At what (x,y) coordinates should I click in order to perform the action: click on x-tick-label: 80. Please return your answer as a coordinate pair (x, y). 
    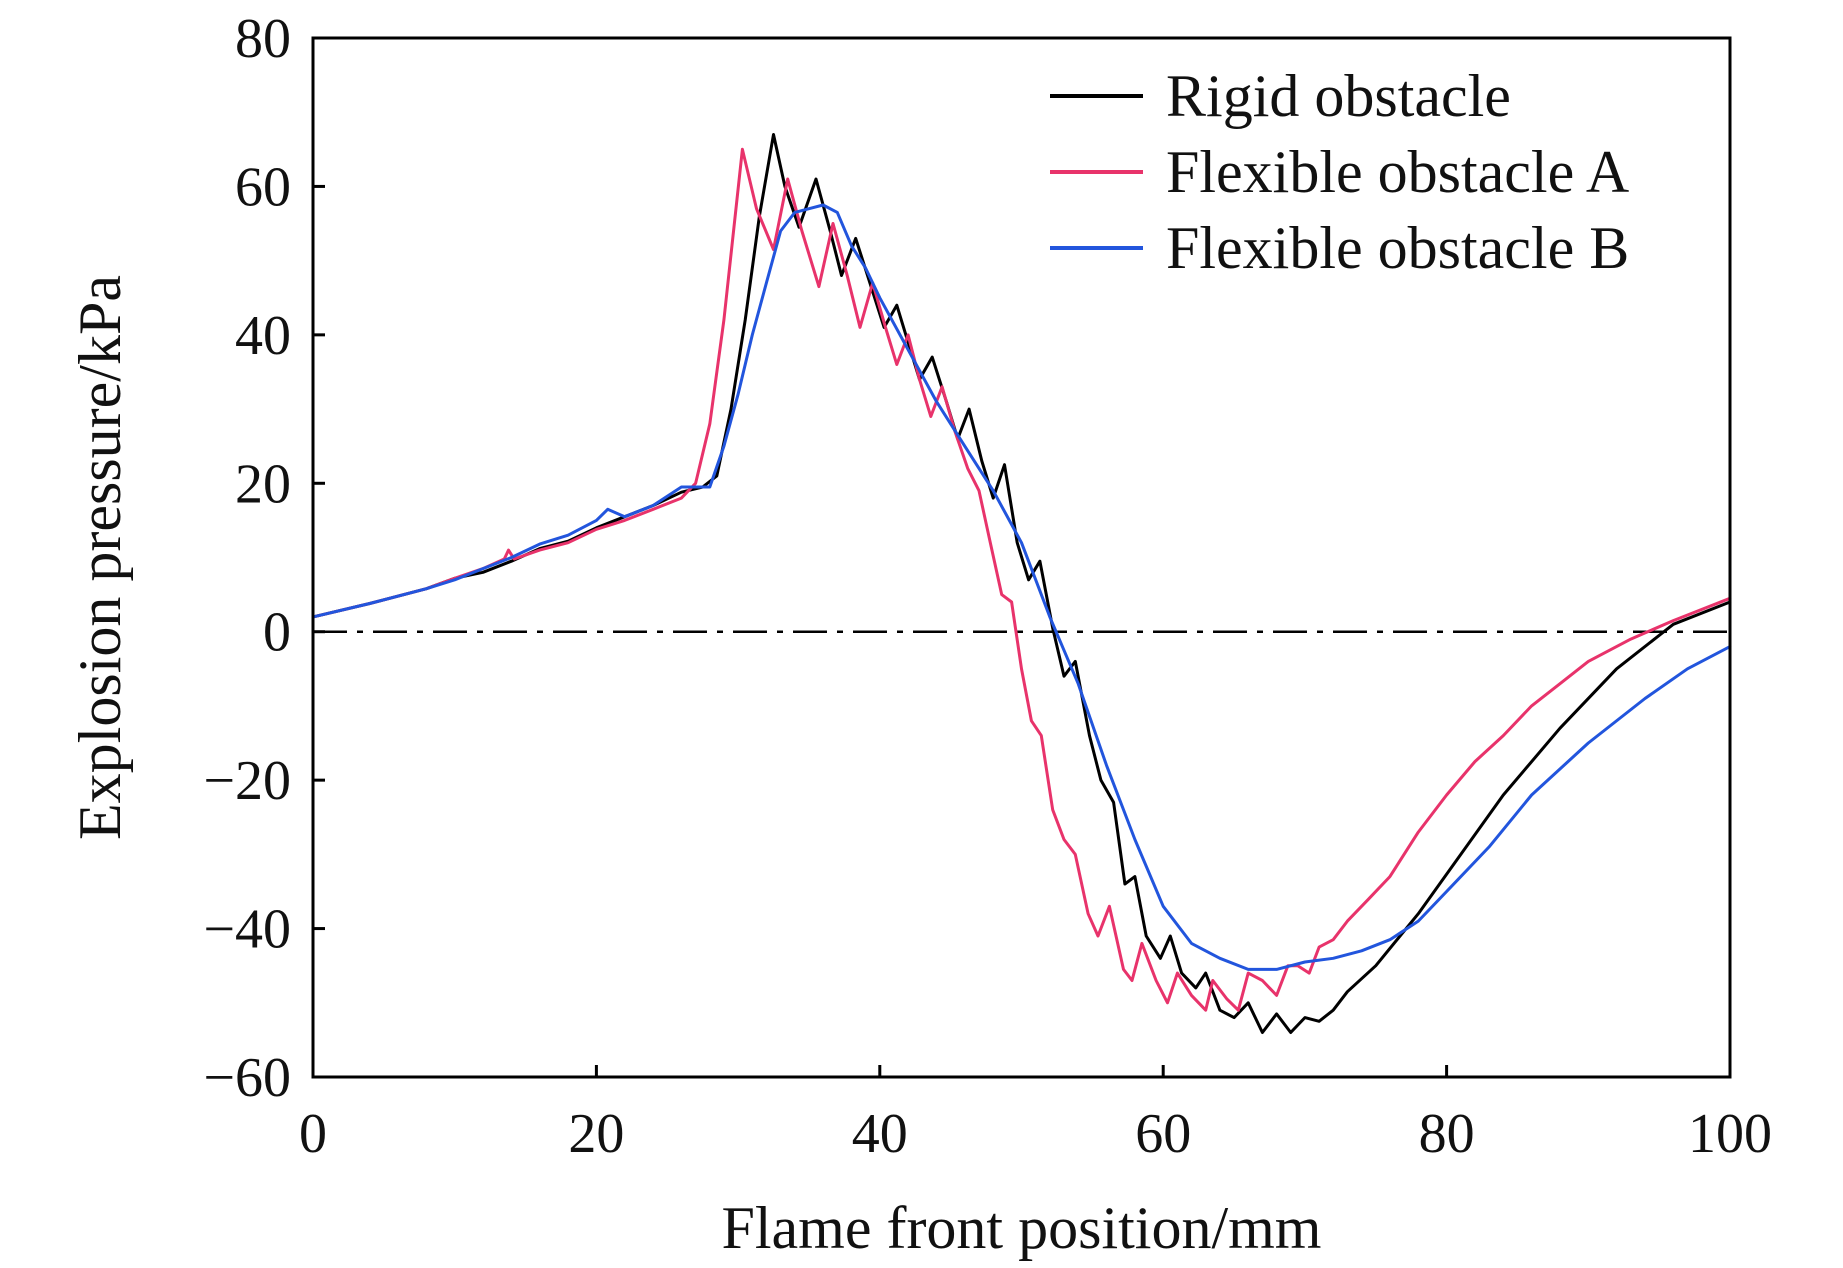
    Looking at the image, I should click on (1447, 1134).